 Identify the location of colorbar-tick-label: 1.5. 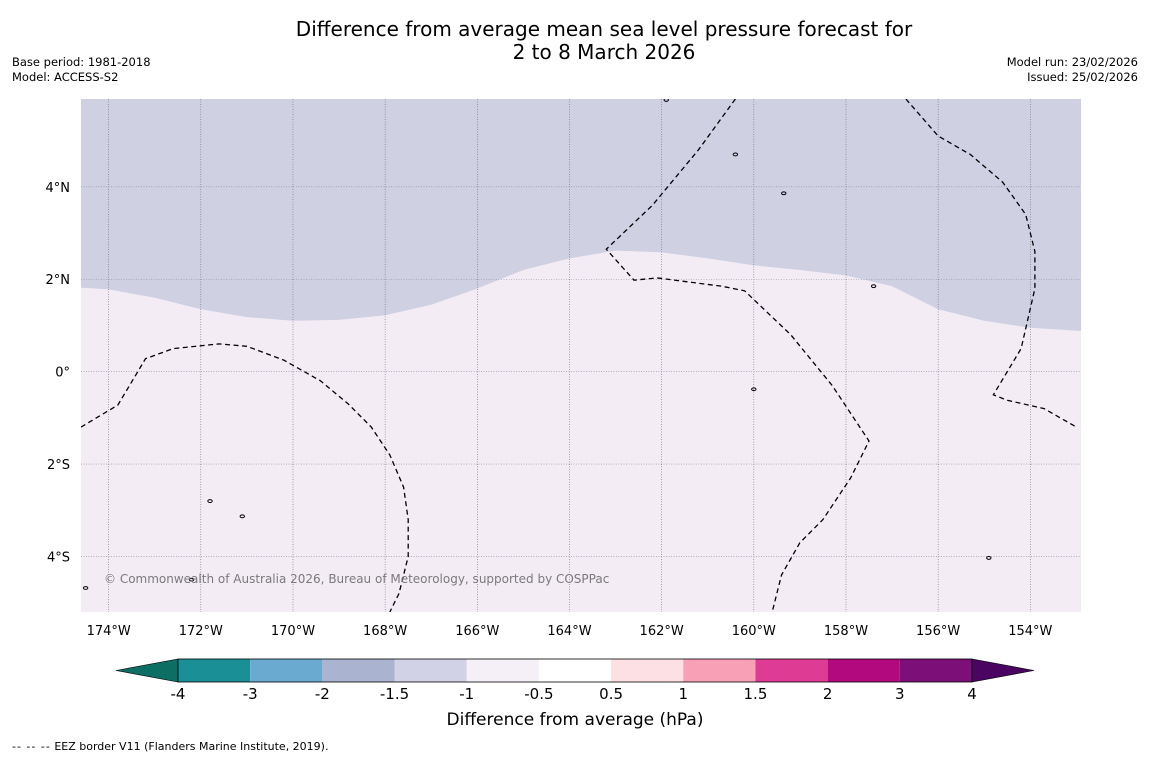
(756, 694).